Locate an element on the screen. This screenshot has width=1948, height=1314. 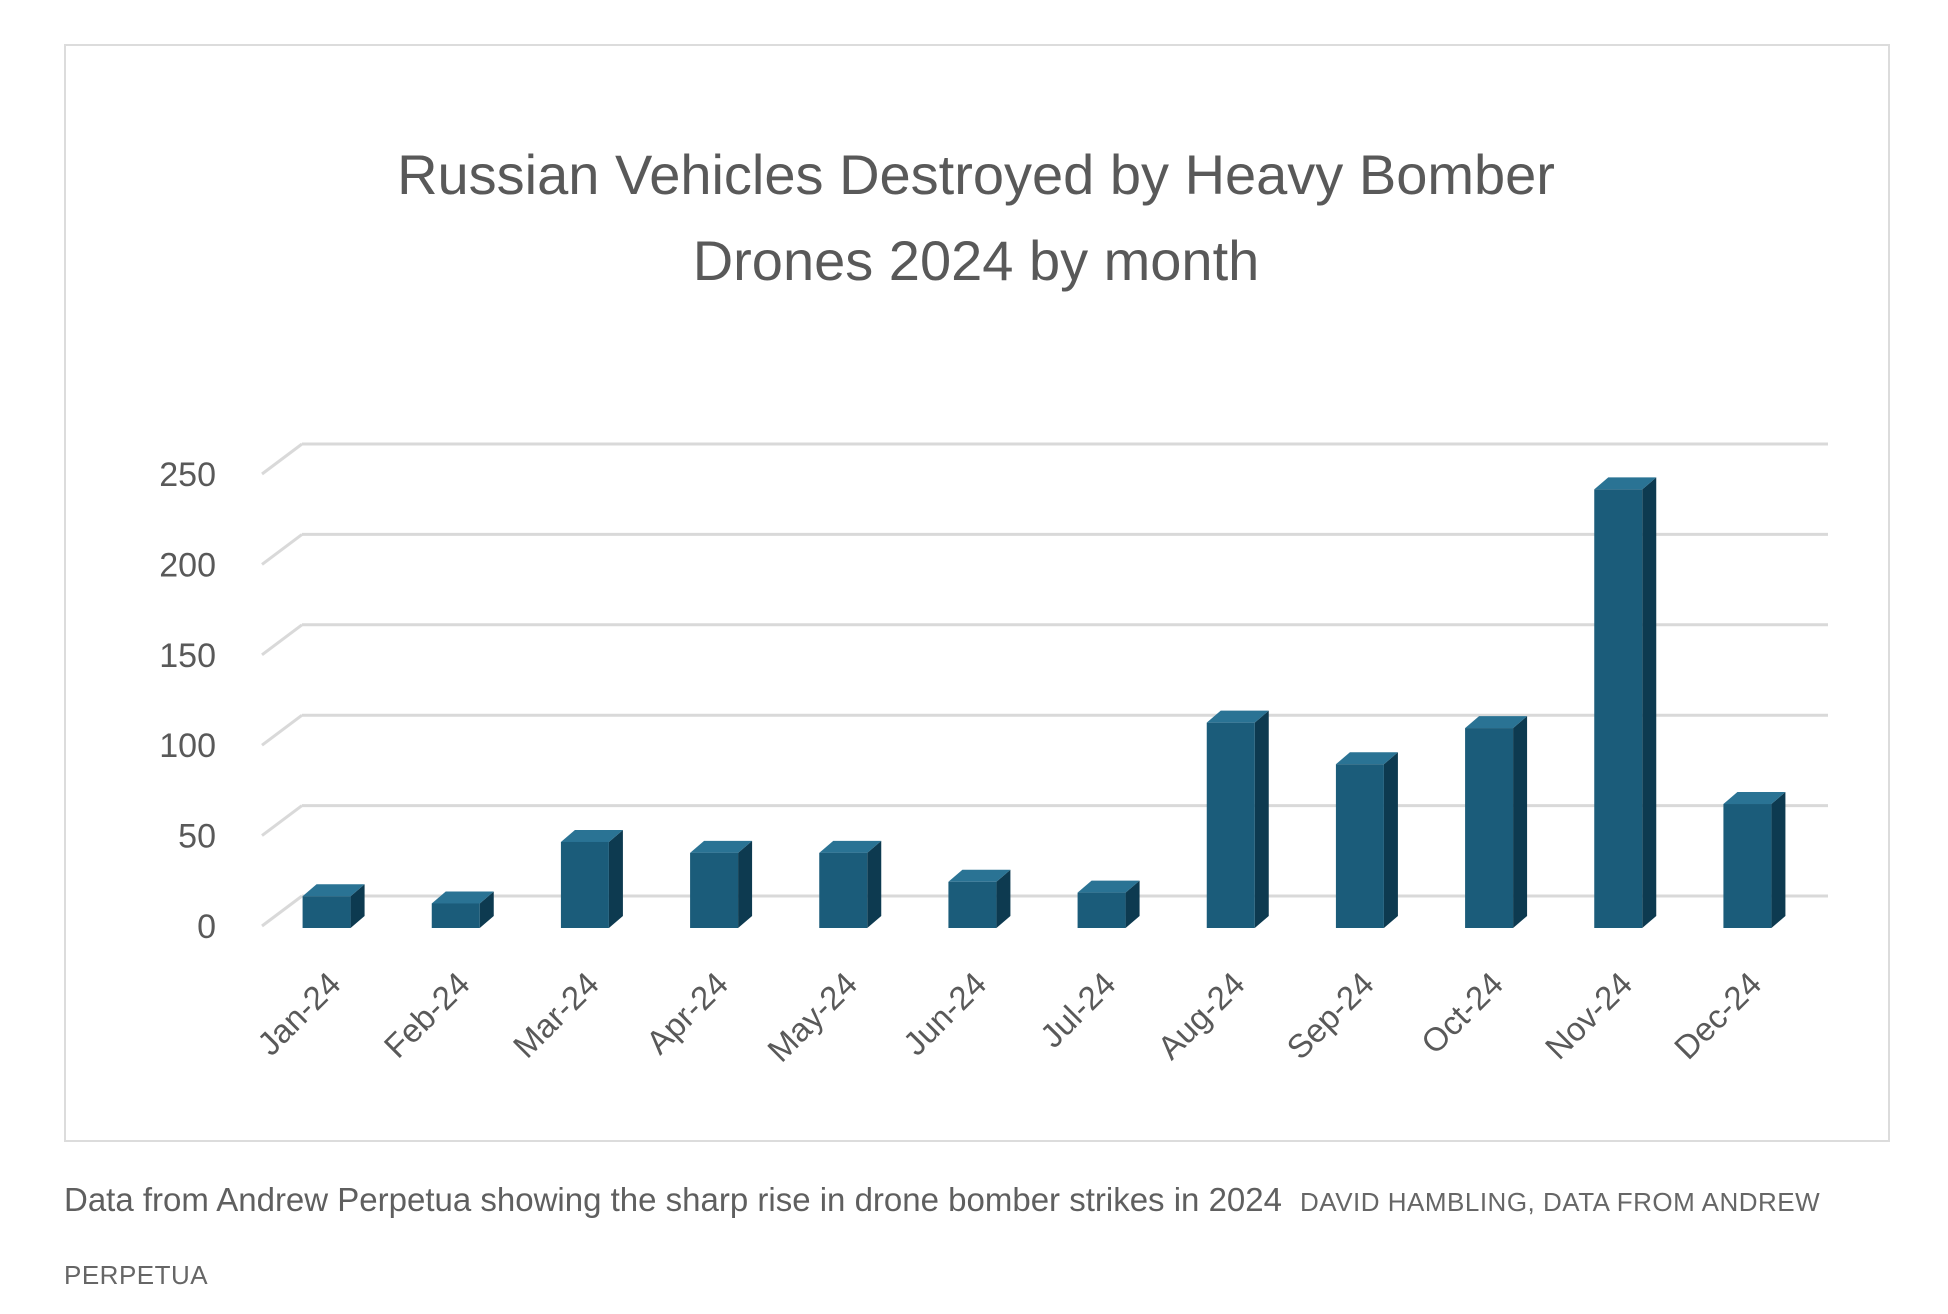
y-tick-label: 200 is located at coordinates (187, 565).